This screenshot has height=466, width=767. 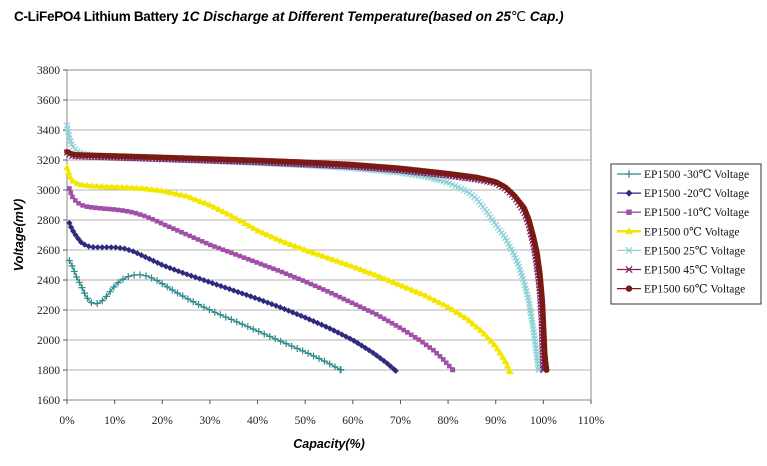 I want to click on chart-title-part3: Cap.), so click(x=545, y=16).